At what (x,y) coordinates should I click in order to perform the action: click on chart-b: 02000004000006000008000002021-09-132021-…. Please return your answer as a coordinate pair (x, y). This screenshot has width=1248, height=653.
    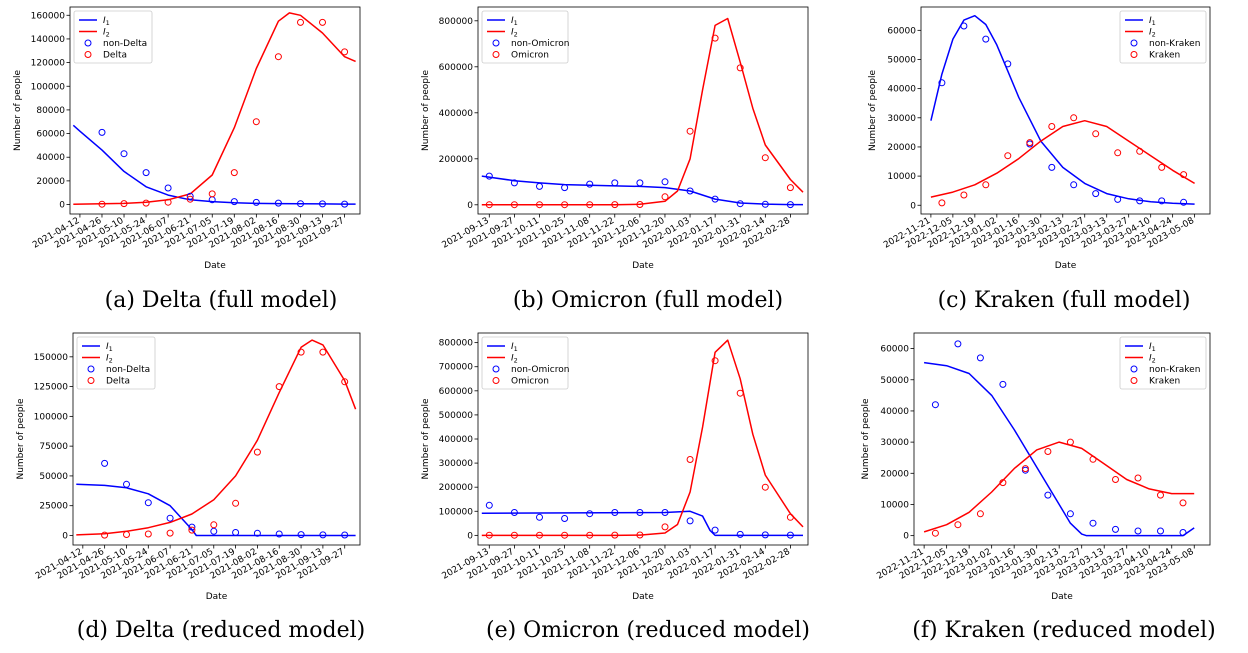
    Looking at the image, I should click on (615, 159).